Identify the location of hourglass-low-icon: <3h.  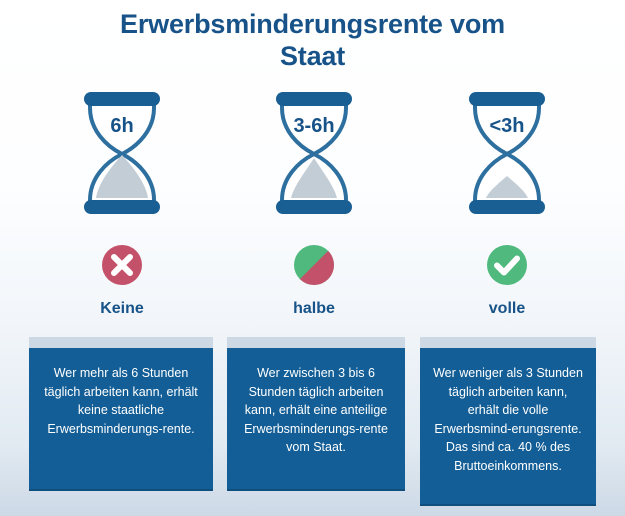
(507, 156).